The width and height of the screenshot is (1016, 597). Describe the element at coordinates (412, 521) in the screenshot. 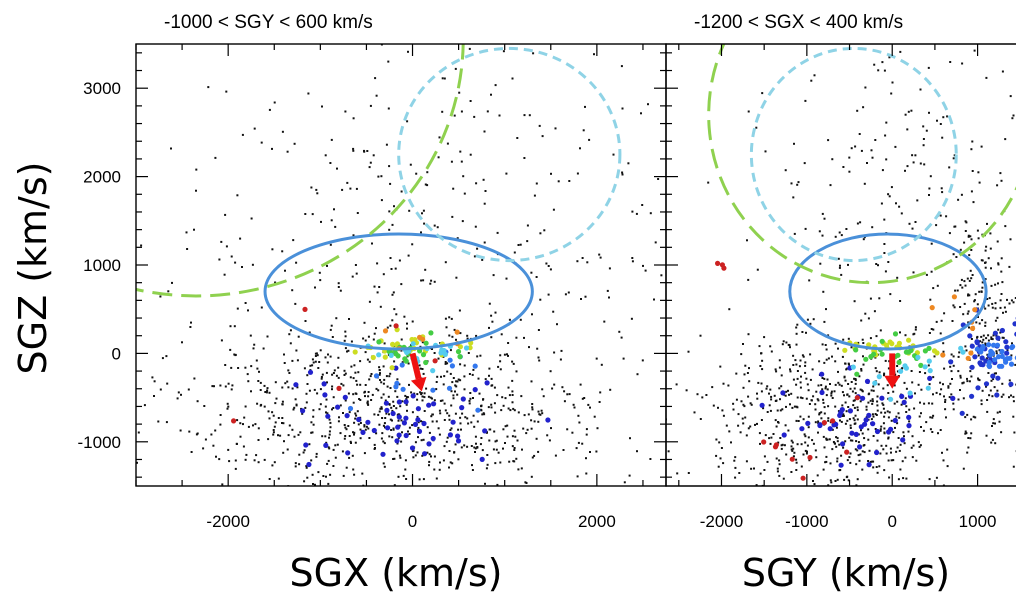

I see `x-tick-label-left: 0` at that location.